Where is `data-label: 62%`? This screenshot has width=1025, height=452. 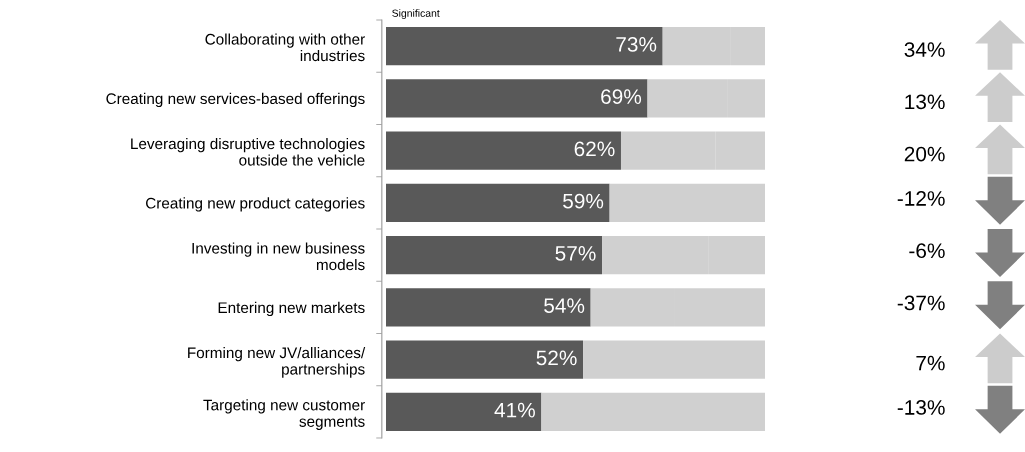
data-label: 62% is located at coordinates (594, 149).